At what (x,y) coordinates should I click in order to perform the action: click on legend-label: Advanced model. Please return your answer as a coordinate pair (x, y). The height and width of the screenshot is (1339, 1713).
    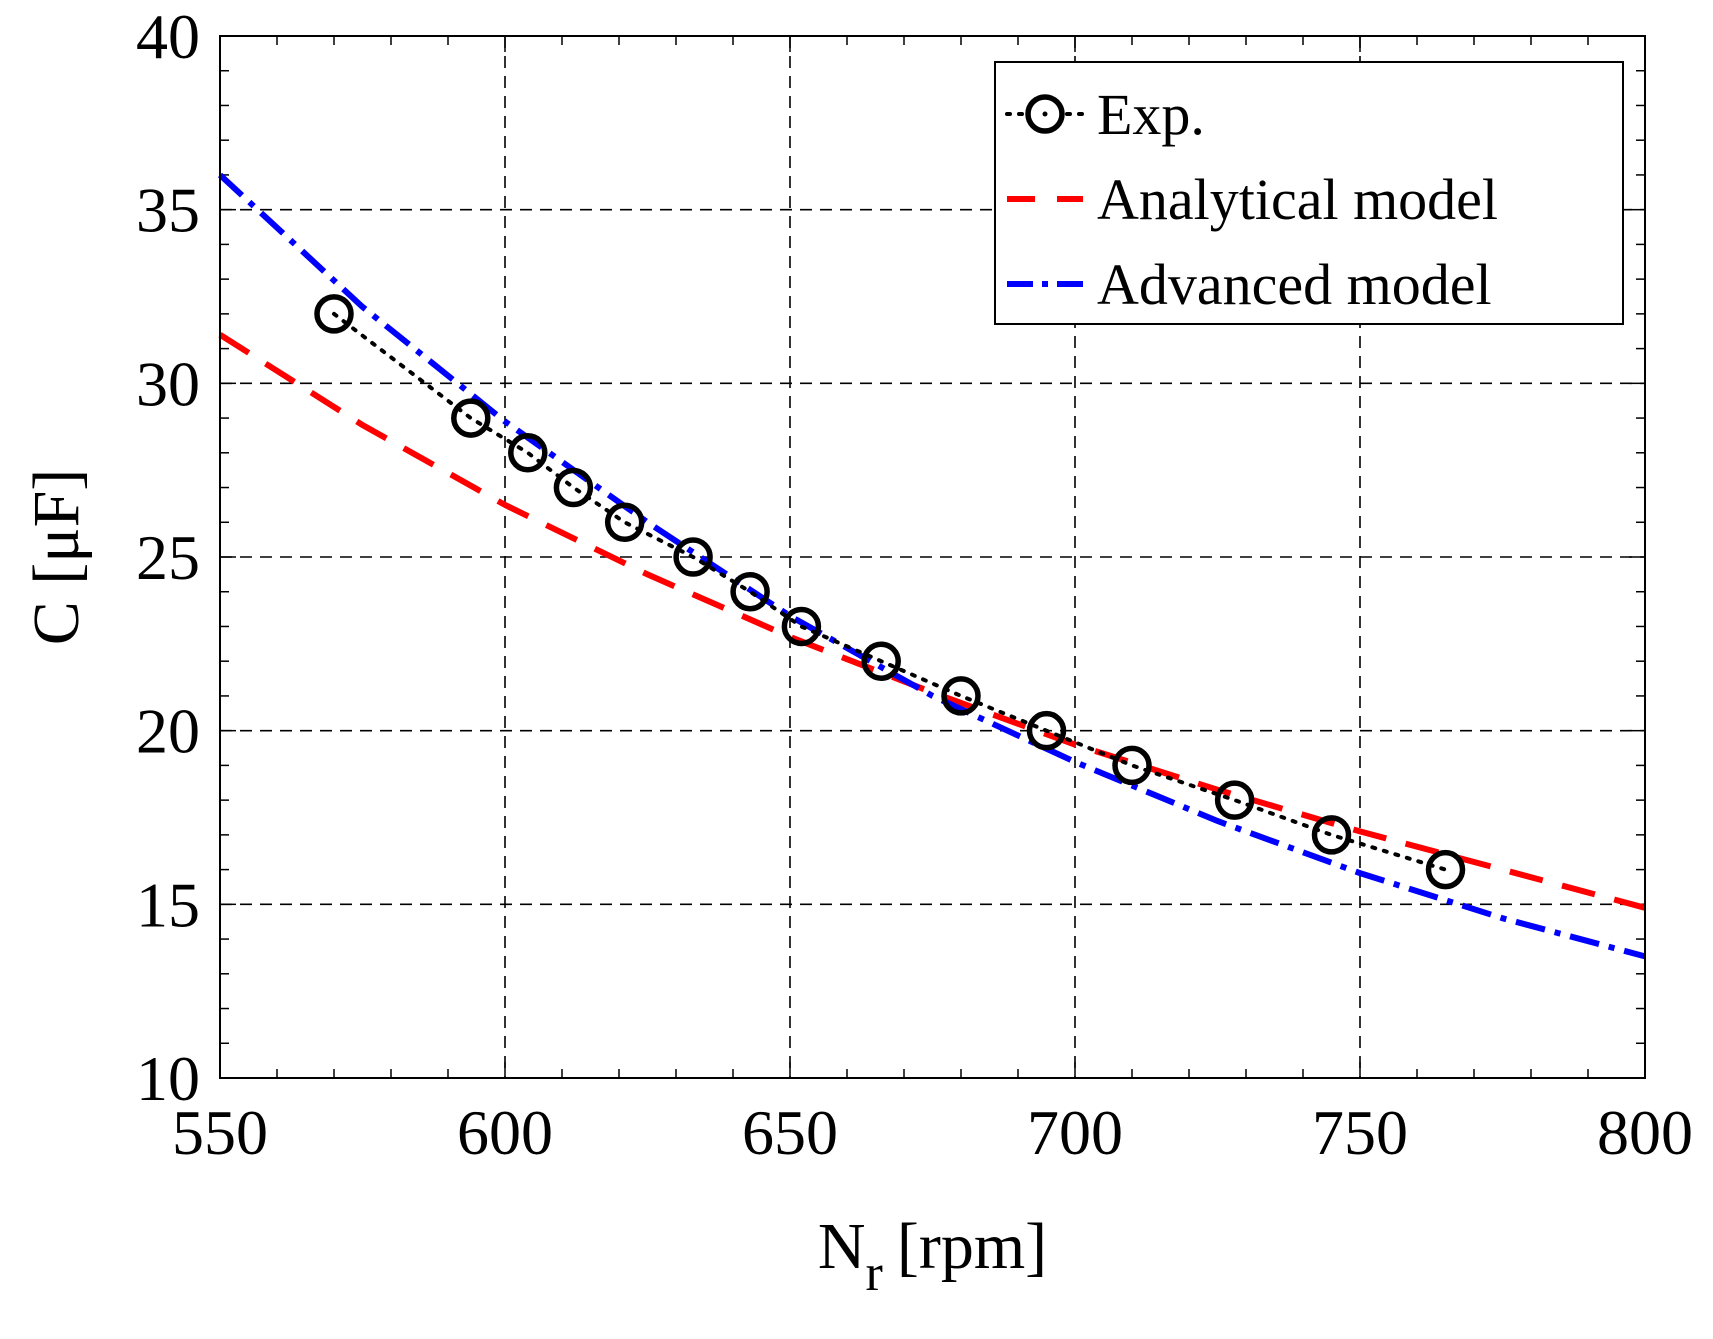
    Looking at the image, I should click on (1294, 284).